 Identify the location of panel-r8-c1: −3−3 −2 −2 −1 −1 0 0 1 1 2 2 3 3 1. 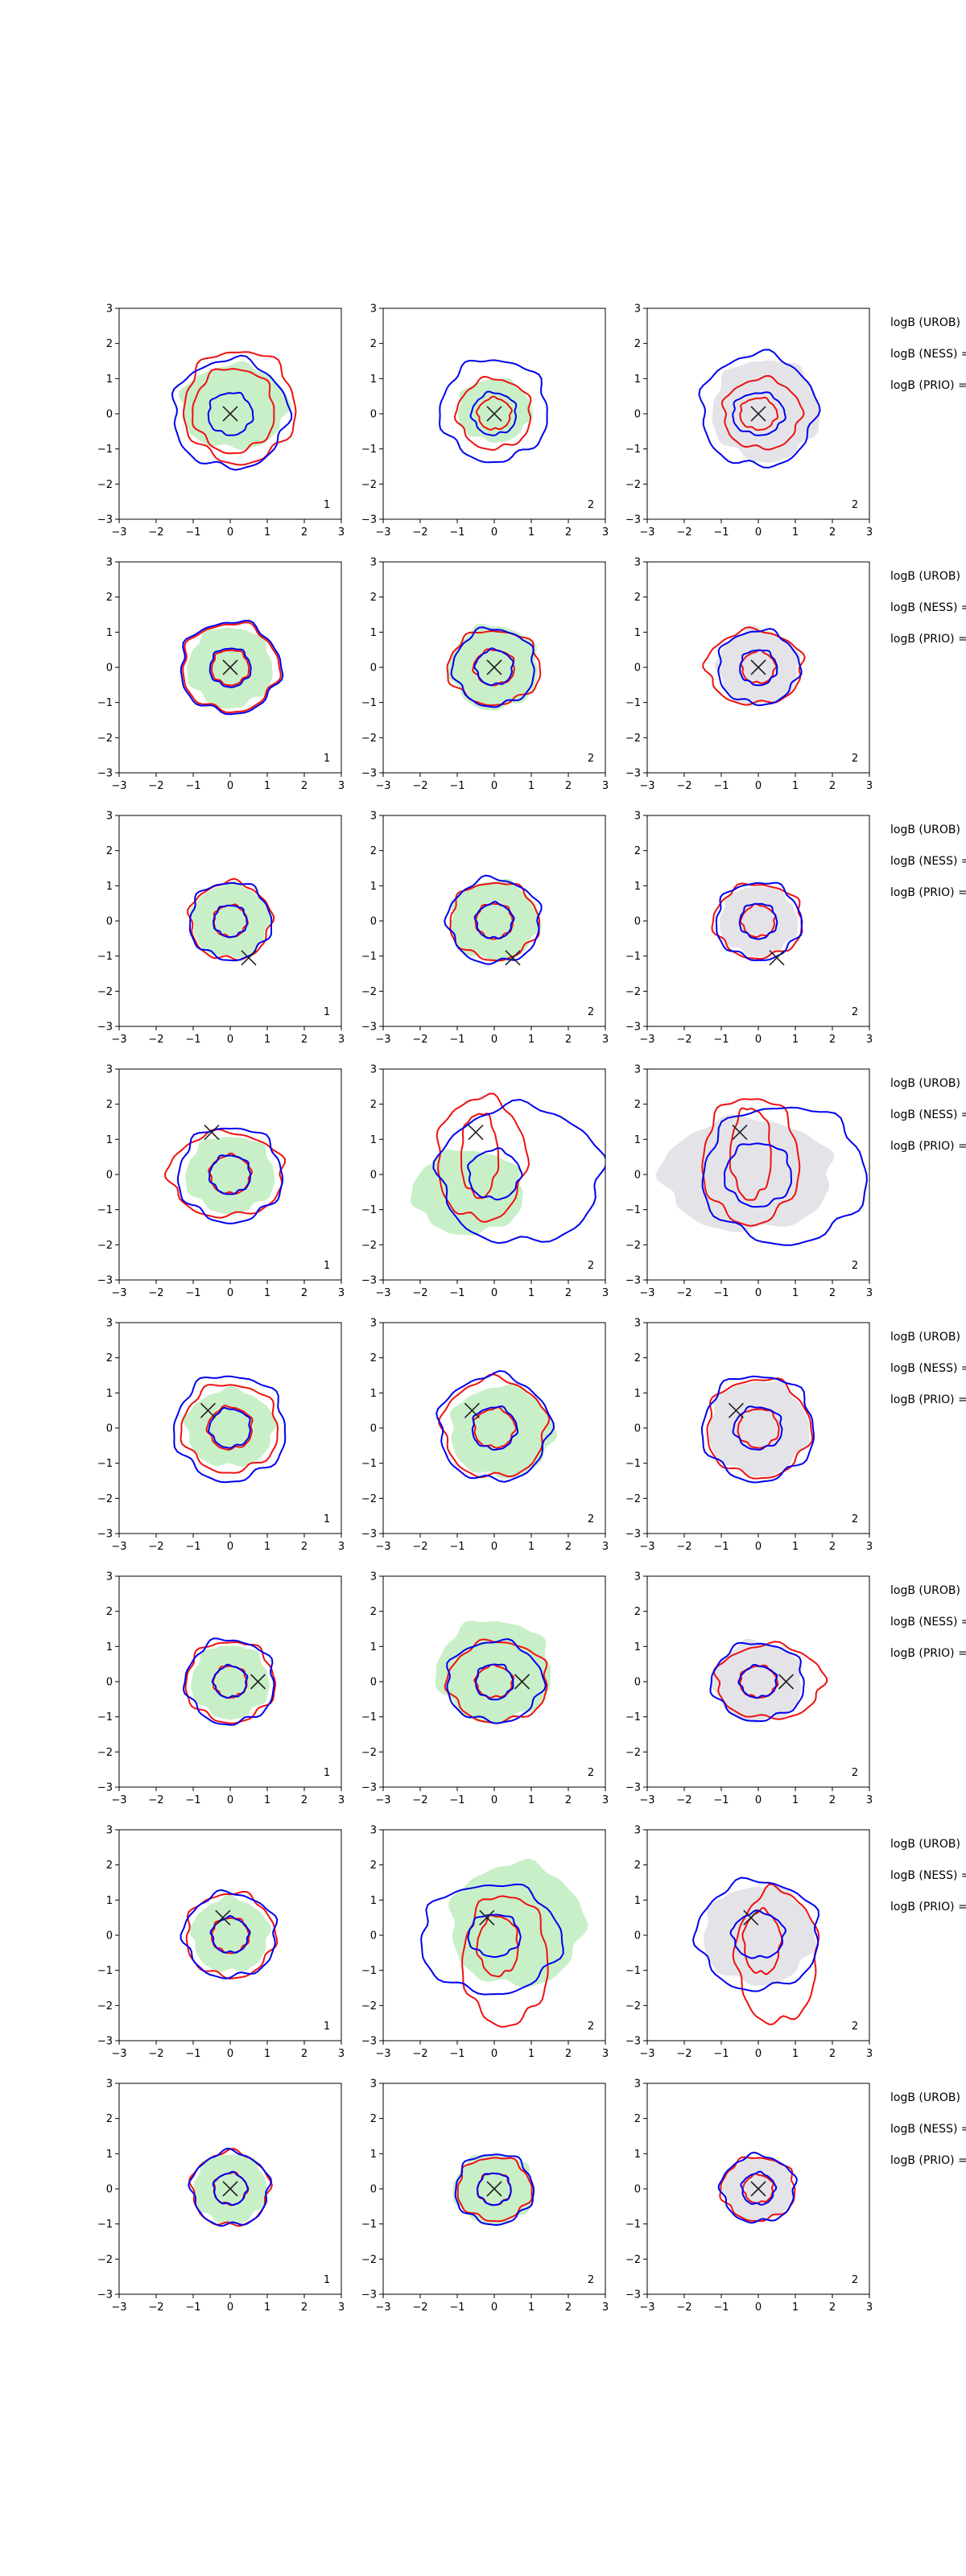
(221, 2196).